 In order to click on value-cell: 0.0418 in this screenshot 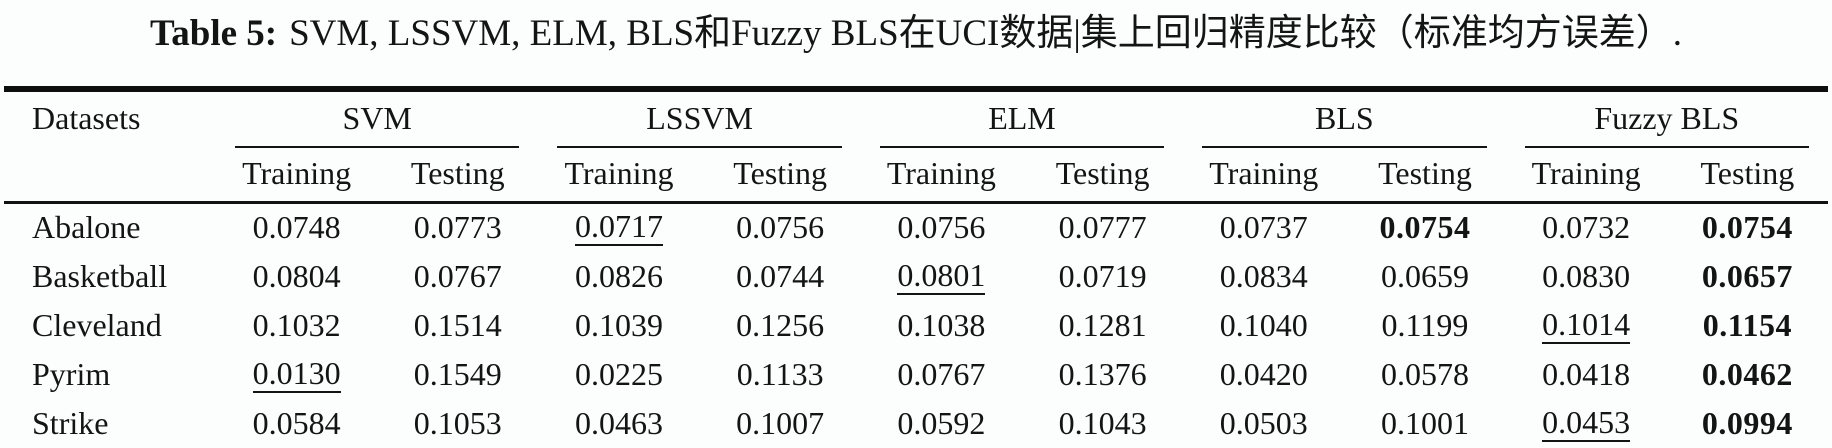, I will do `click(1586, 375)`.